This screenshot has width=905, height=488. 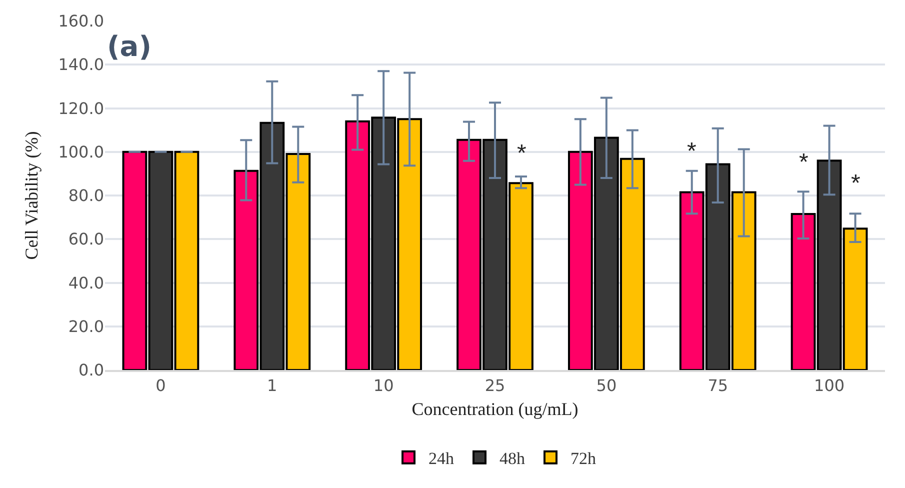 I want to click on y-tick-label: 60.0, so click(x=86, y=239).